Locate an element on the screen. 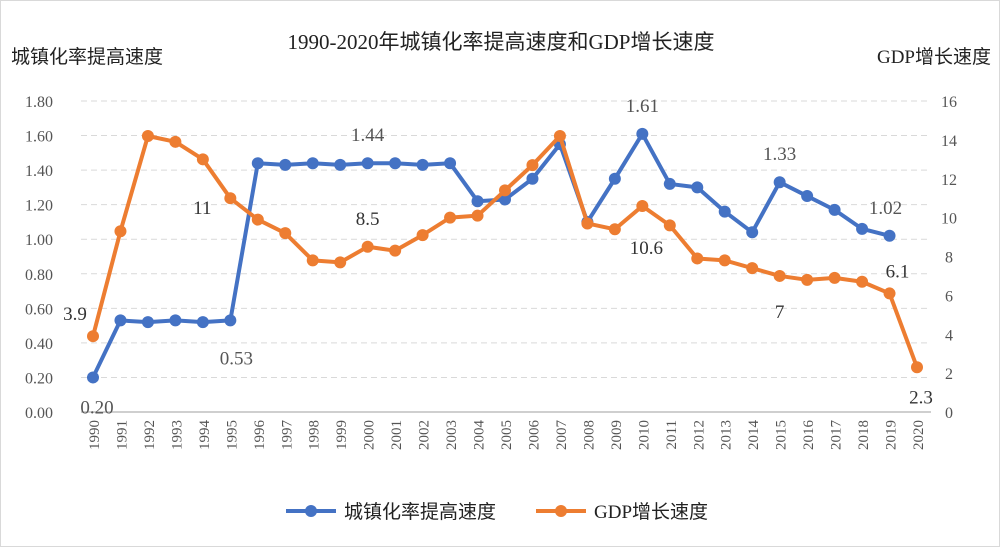  x-tick-label: 2007 is located at coordinates (562, 435).